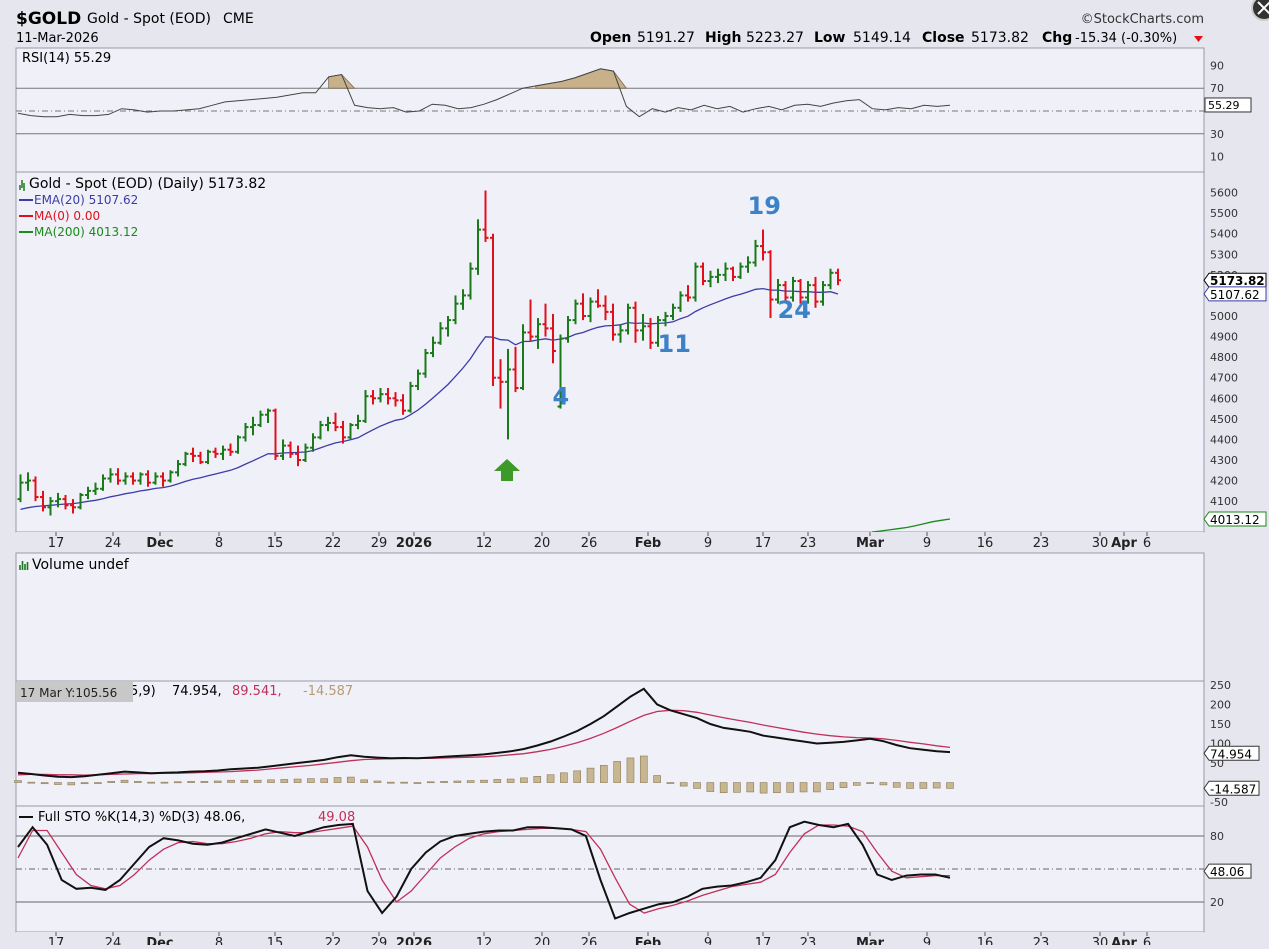  Describe the element at coordinates (238, 19) in the screenshot. I see `exchange-label: CME` at that location.